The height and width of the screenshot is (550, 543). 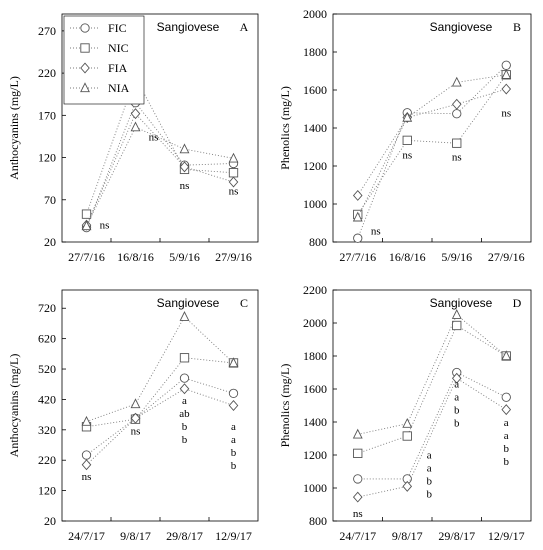 What do you see at coordinates (47, 339) in the screenshot?
I see `y-tick-label: 620` at bounding box center [47, 339].